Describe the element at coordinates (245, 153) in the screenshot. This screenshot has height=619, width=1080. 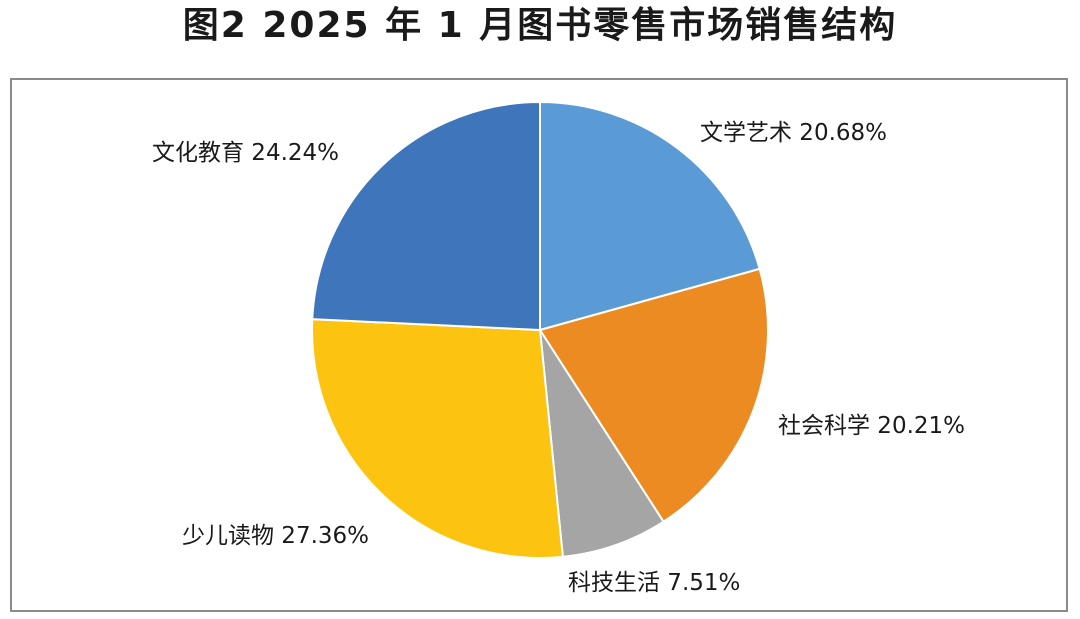
I see `slice-label-5: 文化教育 24.24%` at that location.